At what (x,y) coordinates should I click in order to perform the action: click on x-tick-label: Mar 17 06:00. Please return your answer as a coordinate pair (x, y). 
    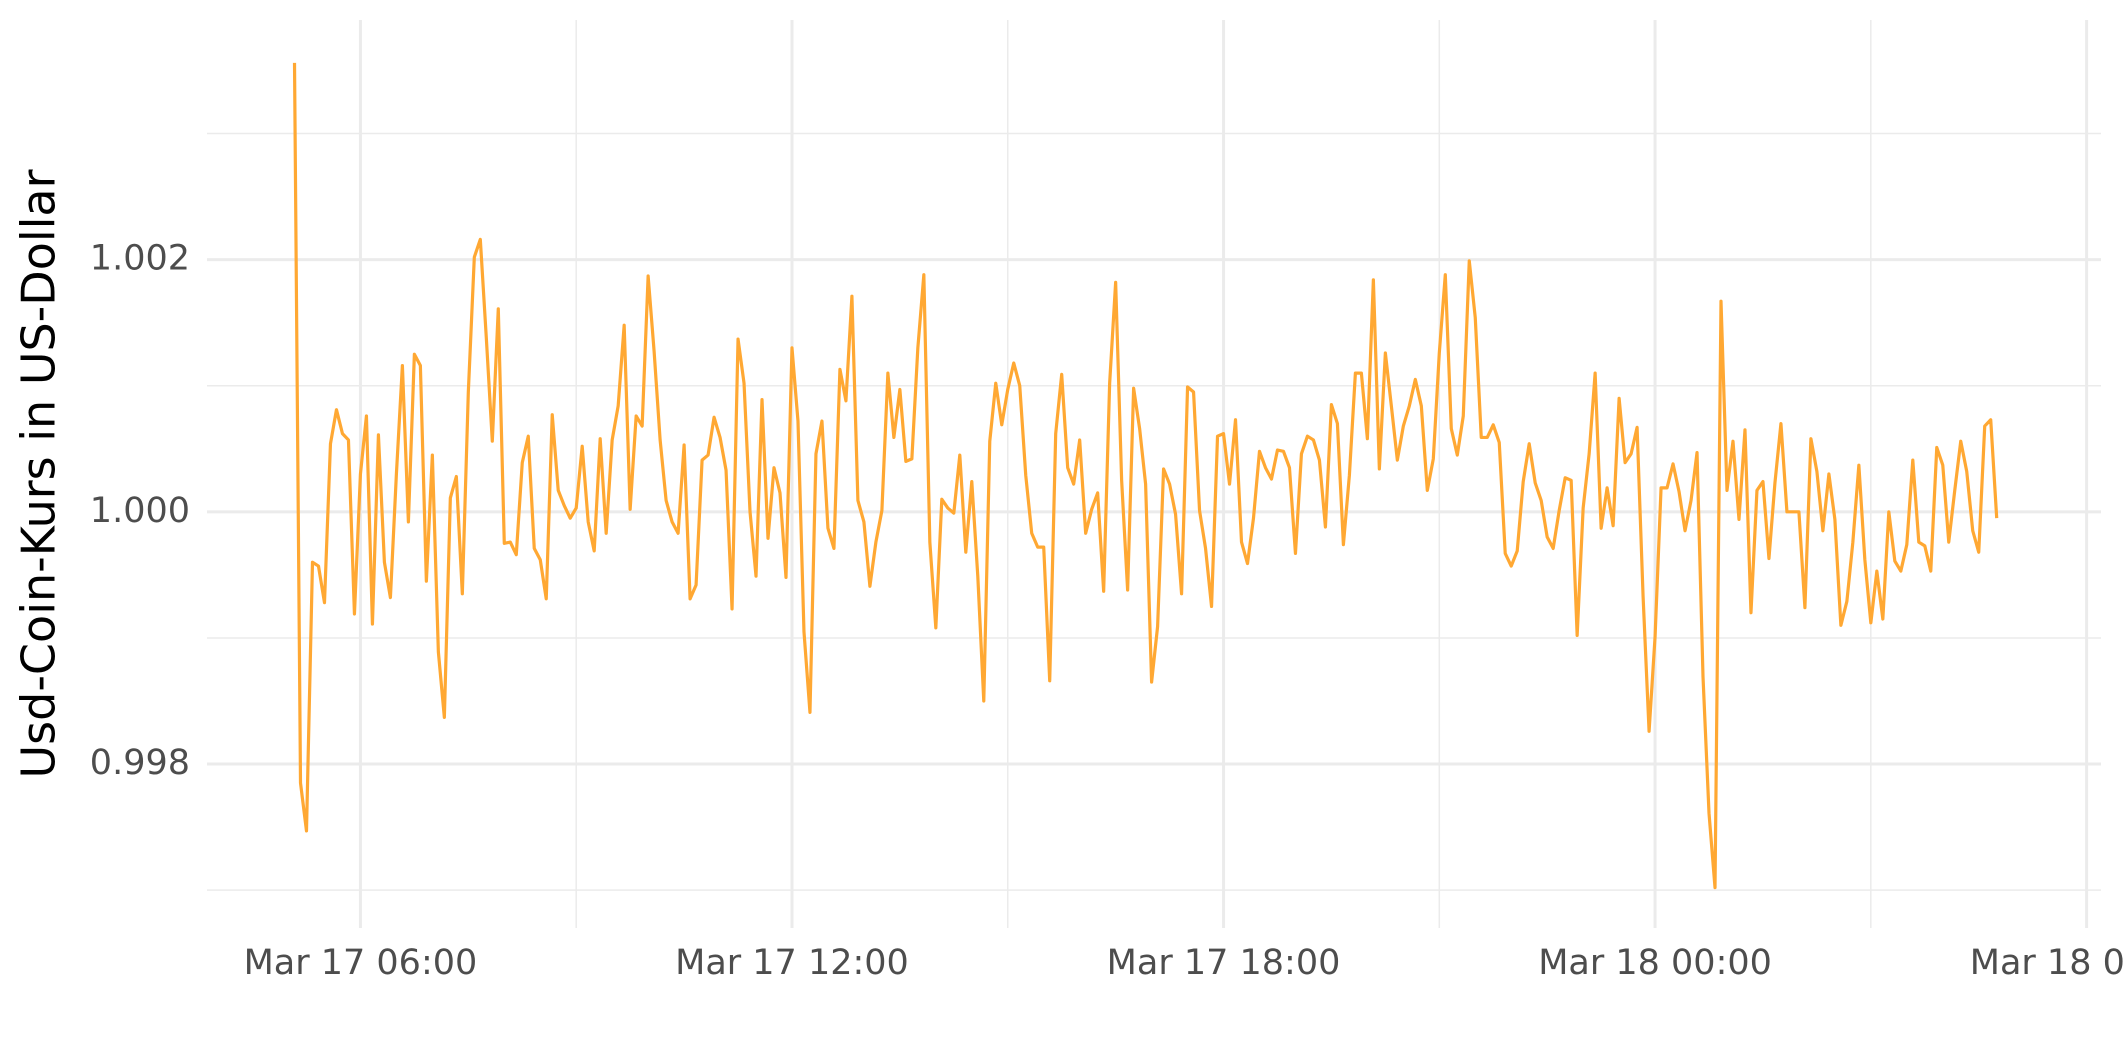
    Looking at the image, I should click on (361, 963).